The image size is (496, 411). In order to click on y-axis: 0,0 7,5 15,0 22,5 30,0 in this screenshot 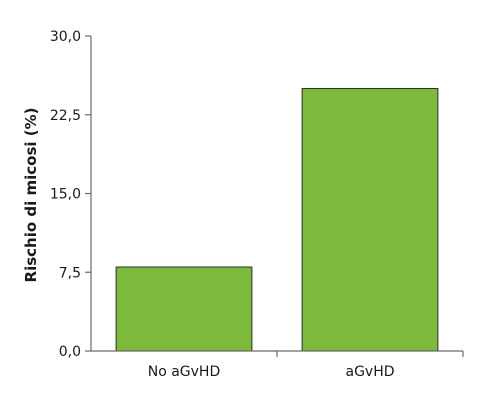, I will do `click(71, 194)`.